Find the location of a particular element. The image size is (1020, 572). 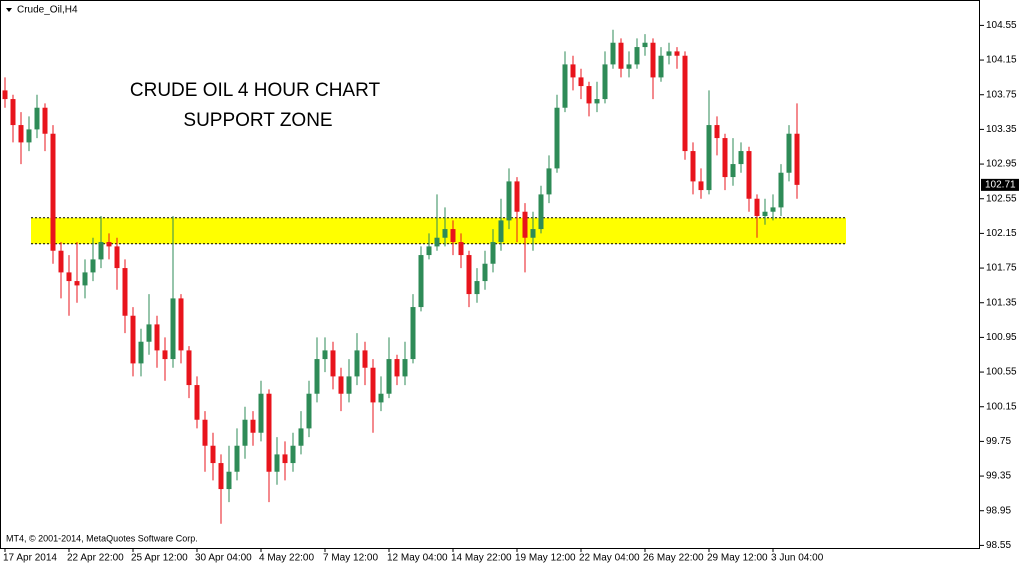

x-tick-label: 3 Jun 04:00 is located at coordinates (797, 558).